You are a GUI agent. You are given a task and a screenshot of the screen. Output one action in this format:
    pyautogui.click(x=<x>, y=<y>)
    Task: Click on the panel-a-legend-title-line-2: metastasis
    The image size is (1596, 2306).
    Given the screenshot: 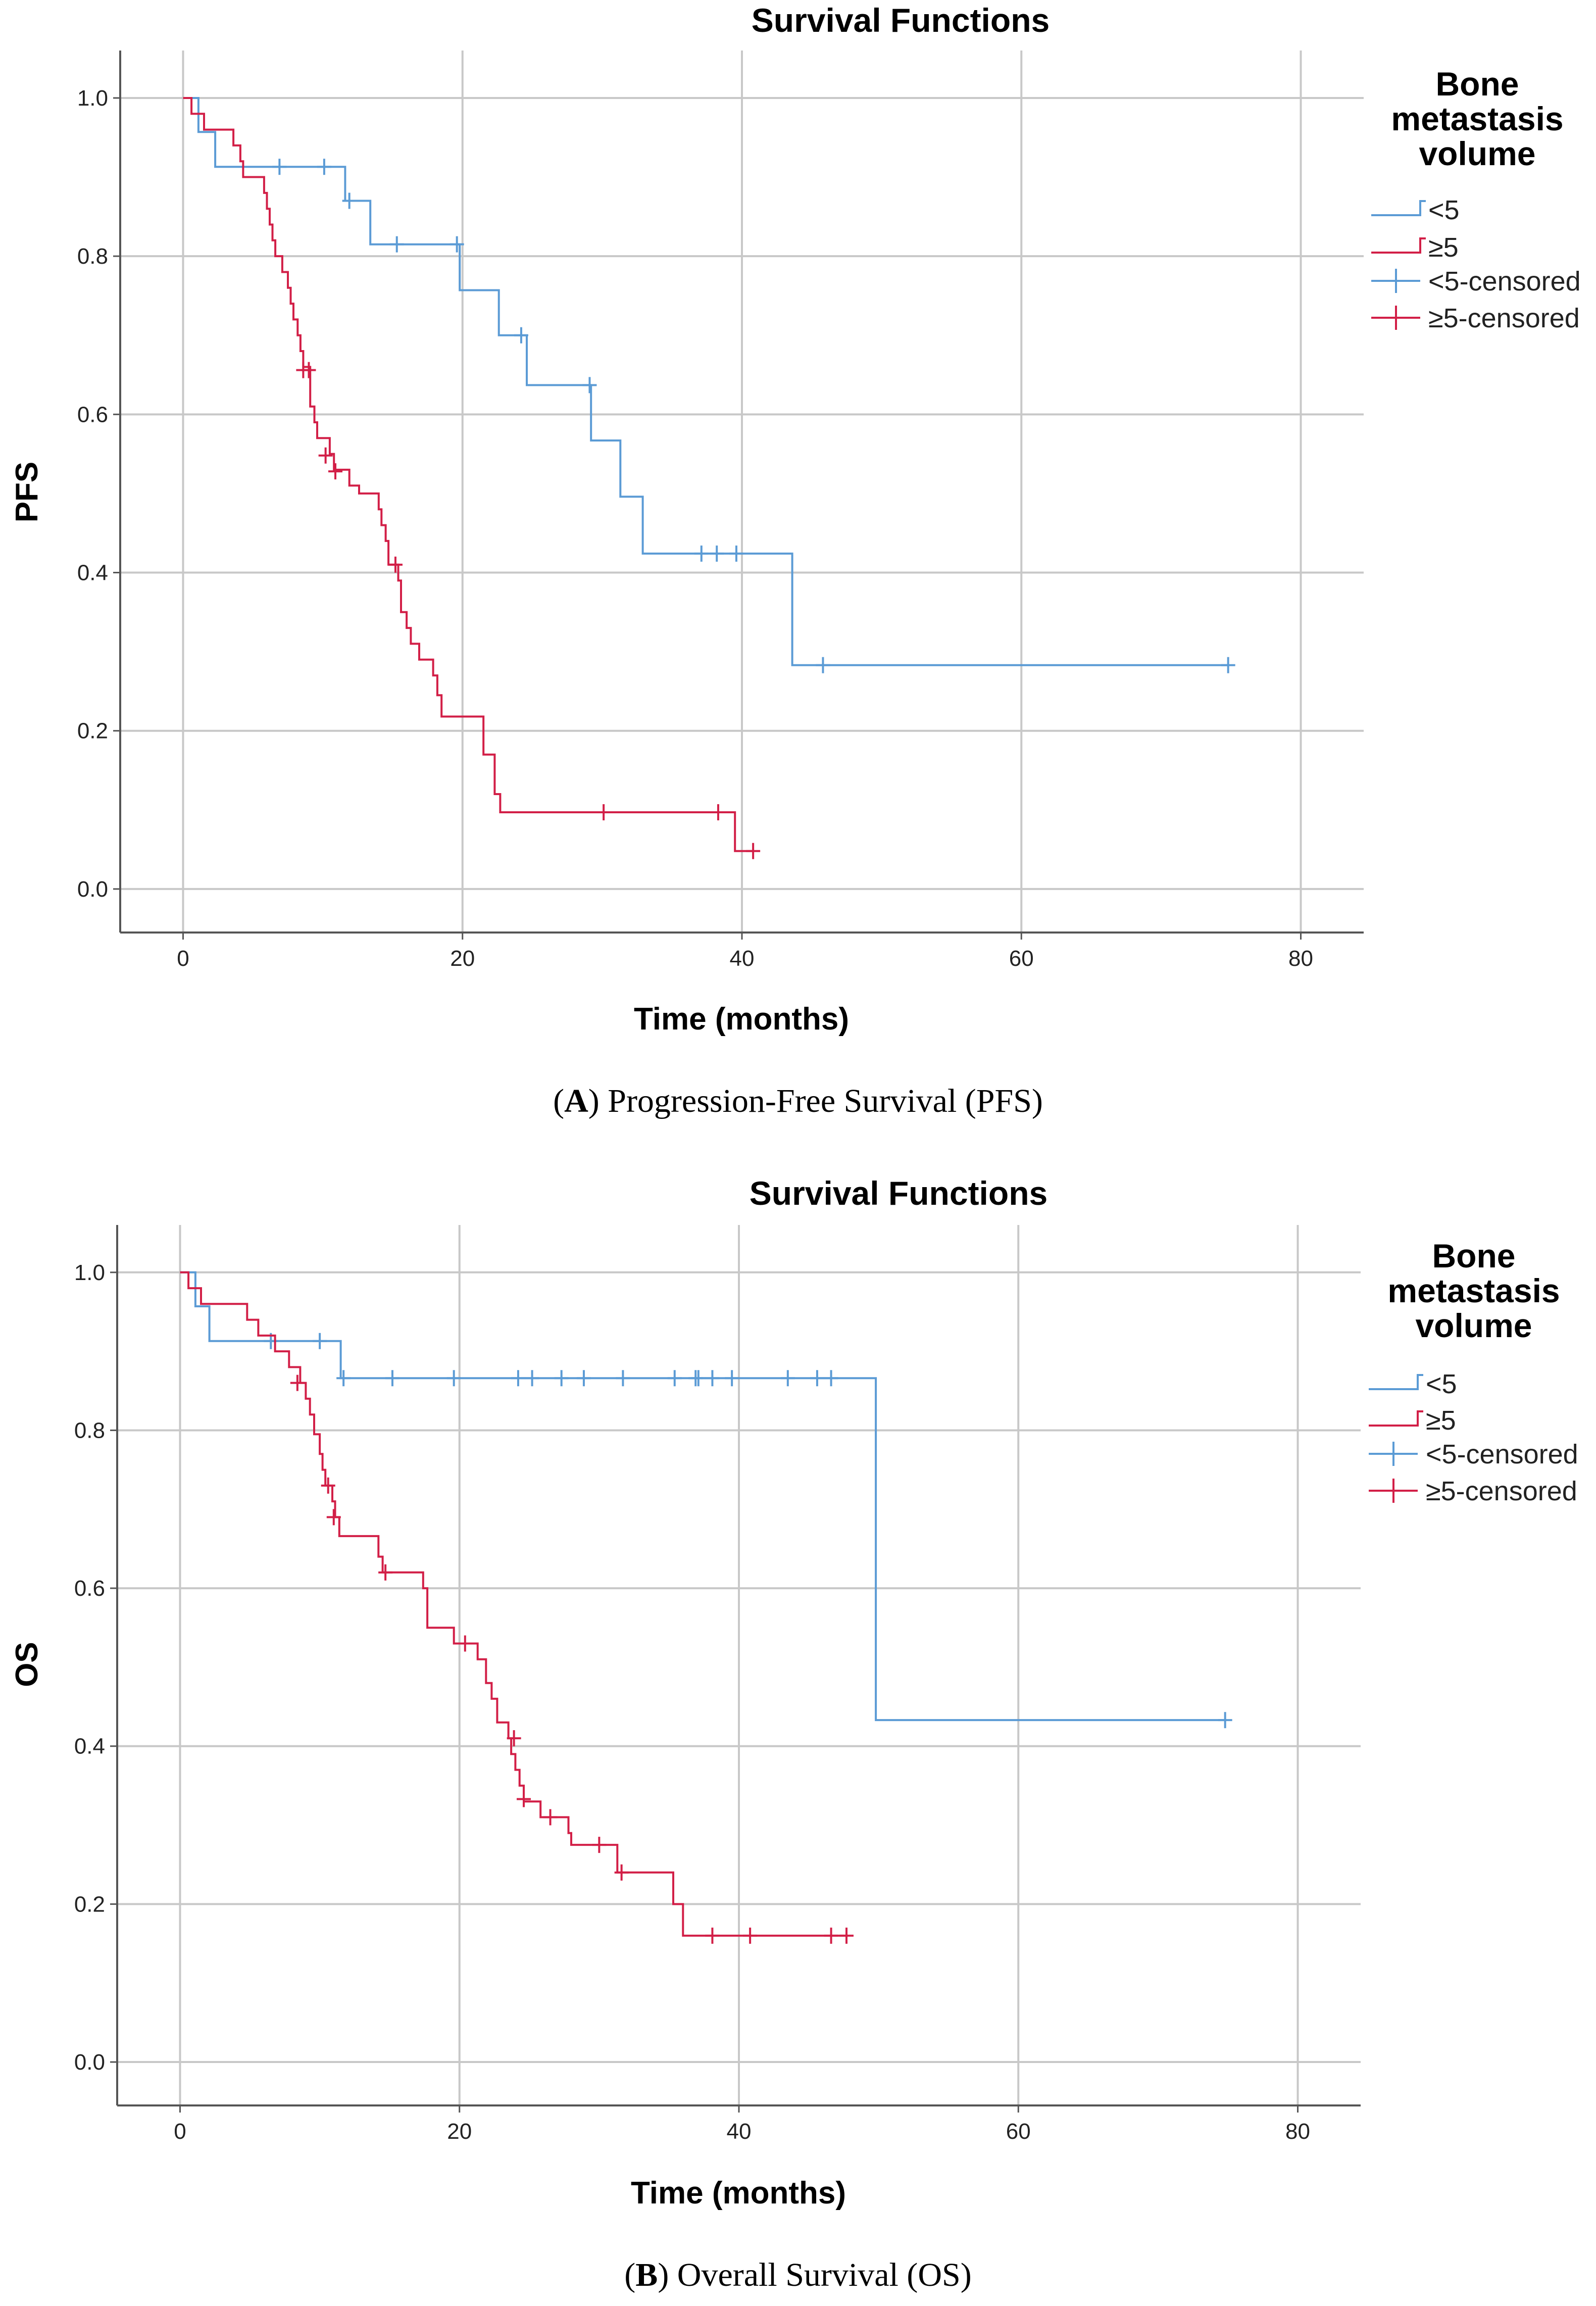 What is the action you would take?
    pyautogui.click(x=1477, y=119)
    